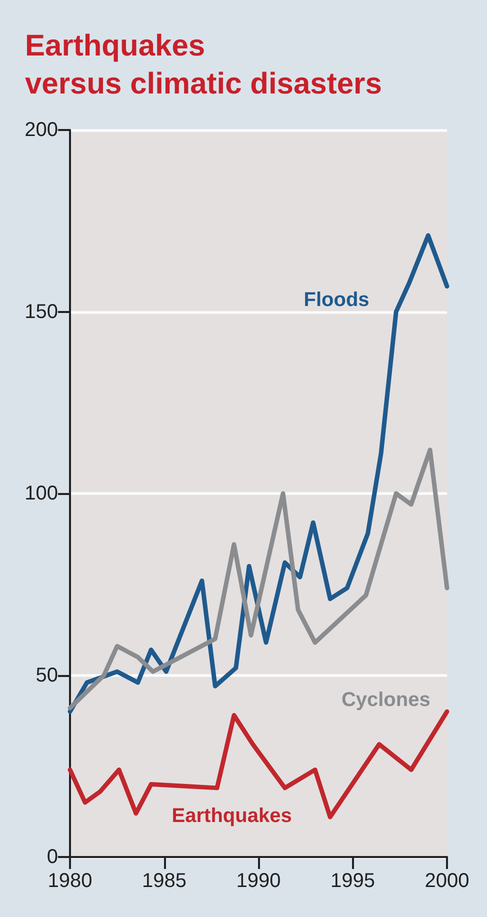  I want to click on x-tick-label: 1995, so click(352, 881).